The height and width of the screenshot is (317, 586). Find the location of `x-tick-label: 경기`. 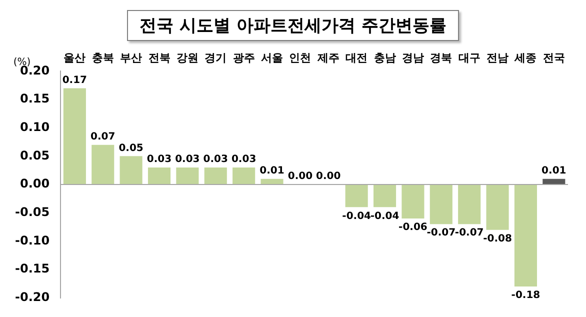

x-tick-label: 경기 is located at coordinates (215, 57).